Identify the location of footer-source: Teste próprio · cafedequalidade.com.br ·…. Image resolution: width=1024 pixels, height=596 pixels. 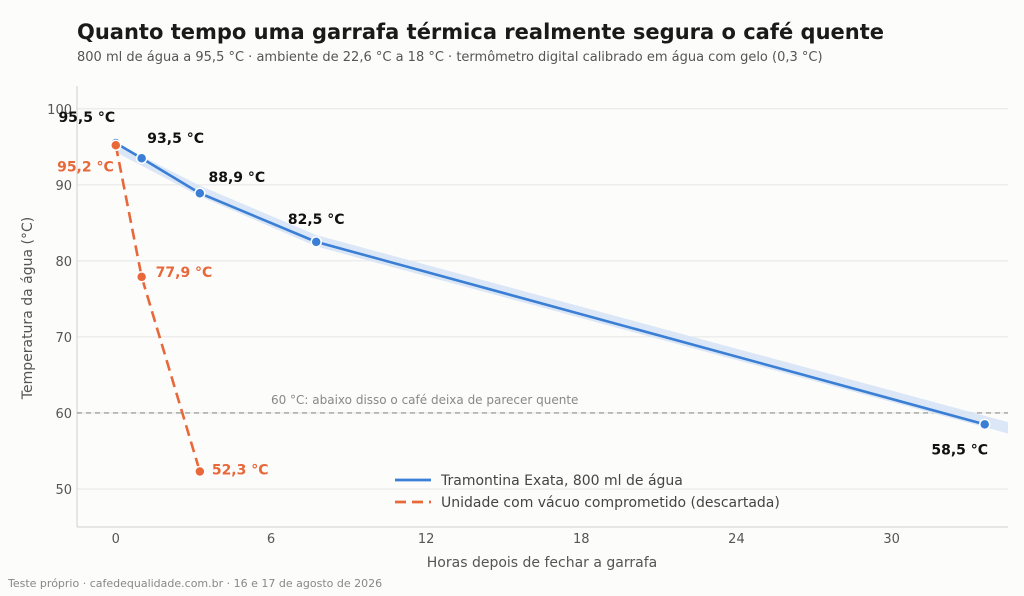
(195, 583).